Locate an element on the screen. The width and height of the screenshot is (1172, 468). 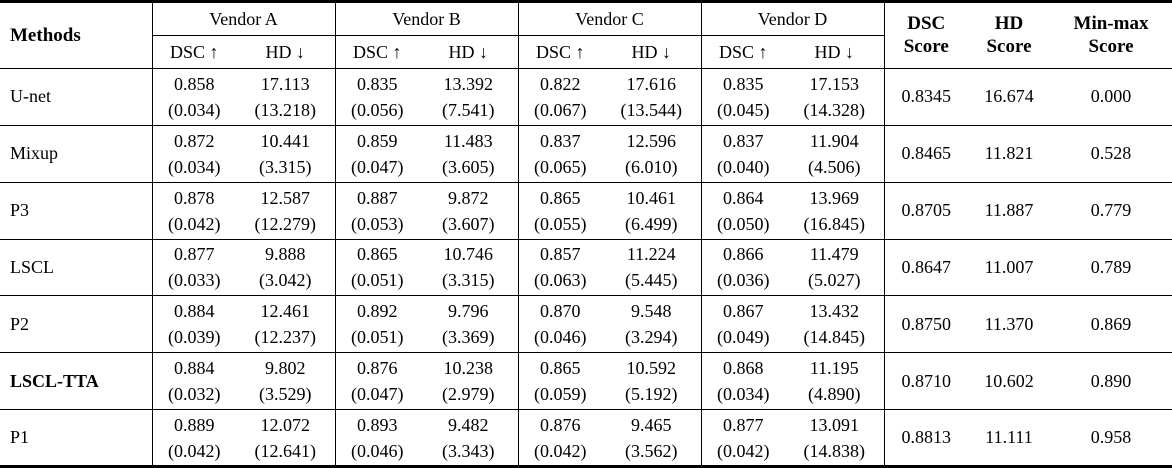
dsc-std: (0.051) is located at coordinates (377, 337).